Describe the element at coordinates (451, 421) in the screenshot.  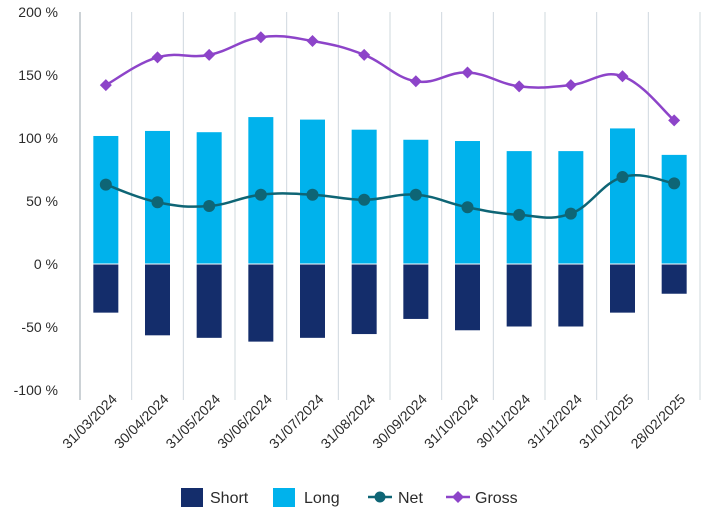
I see `x-tick-label: 31/10/2024` at that location.